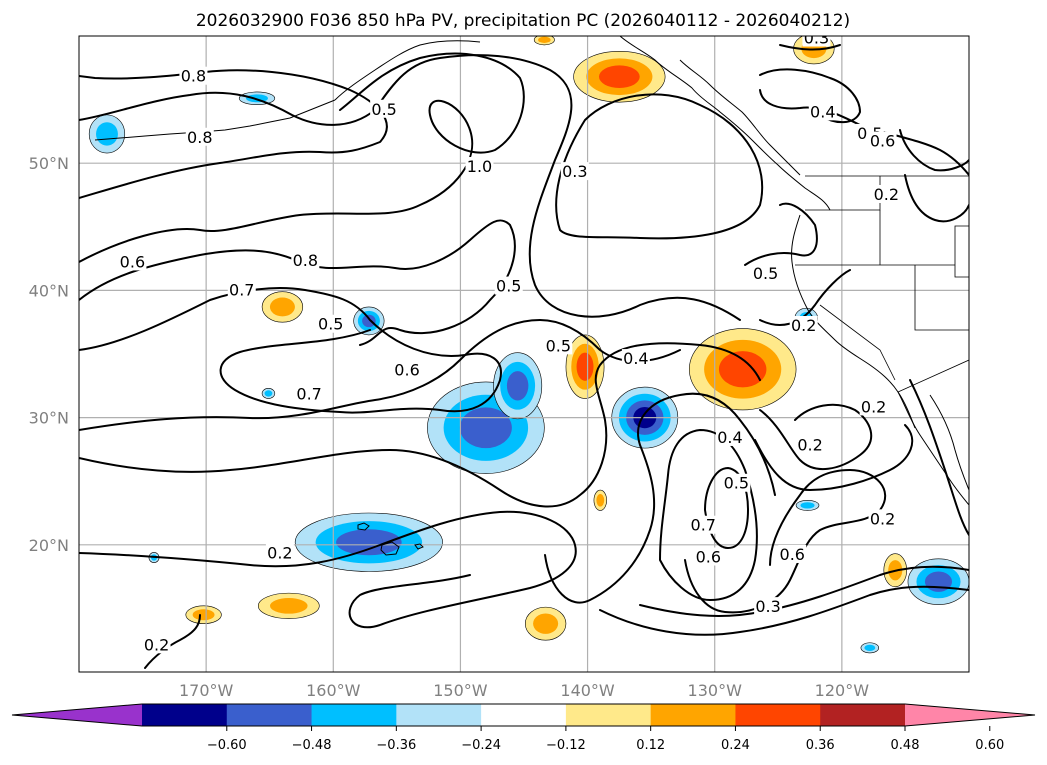  Describe the element at coordinates (949, 442) in the screenshot. I see `coastline-mexico` at that location.